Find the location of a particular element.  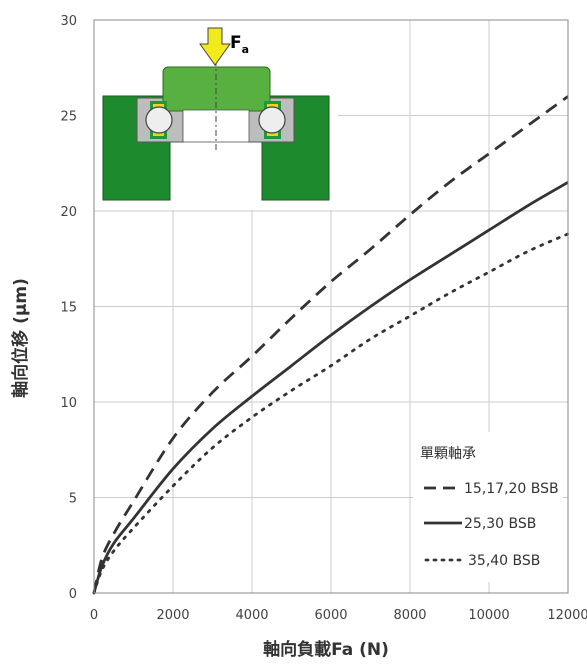

x-tick-label: 12000 is located at coordinates (567, 615).